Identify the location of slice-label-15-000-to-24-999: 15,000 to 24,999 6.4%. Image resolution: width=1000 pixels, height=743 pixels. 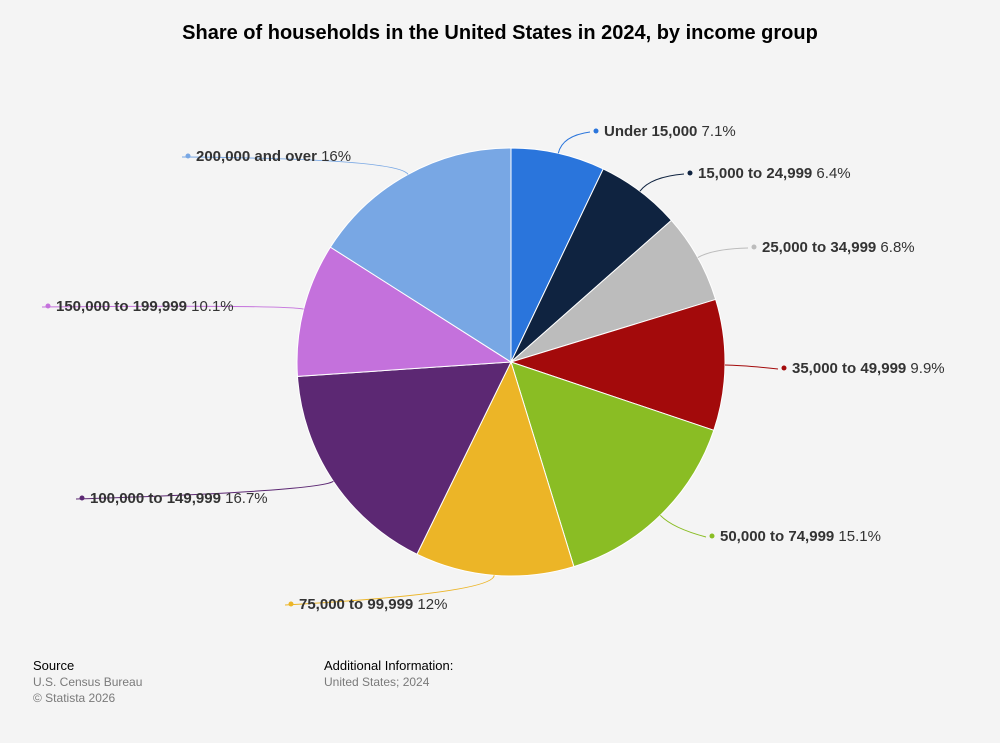
(774, 173).